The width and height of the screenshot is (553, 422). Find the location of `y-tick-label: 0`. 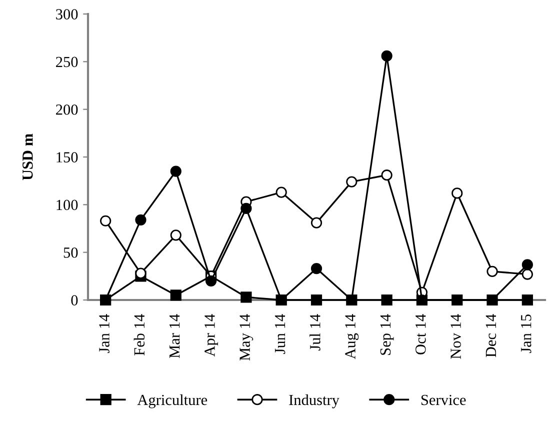

y-tick-label: 0 is located at coordinates (74, 300).